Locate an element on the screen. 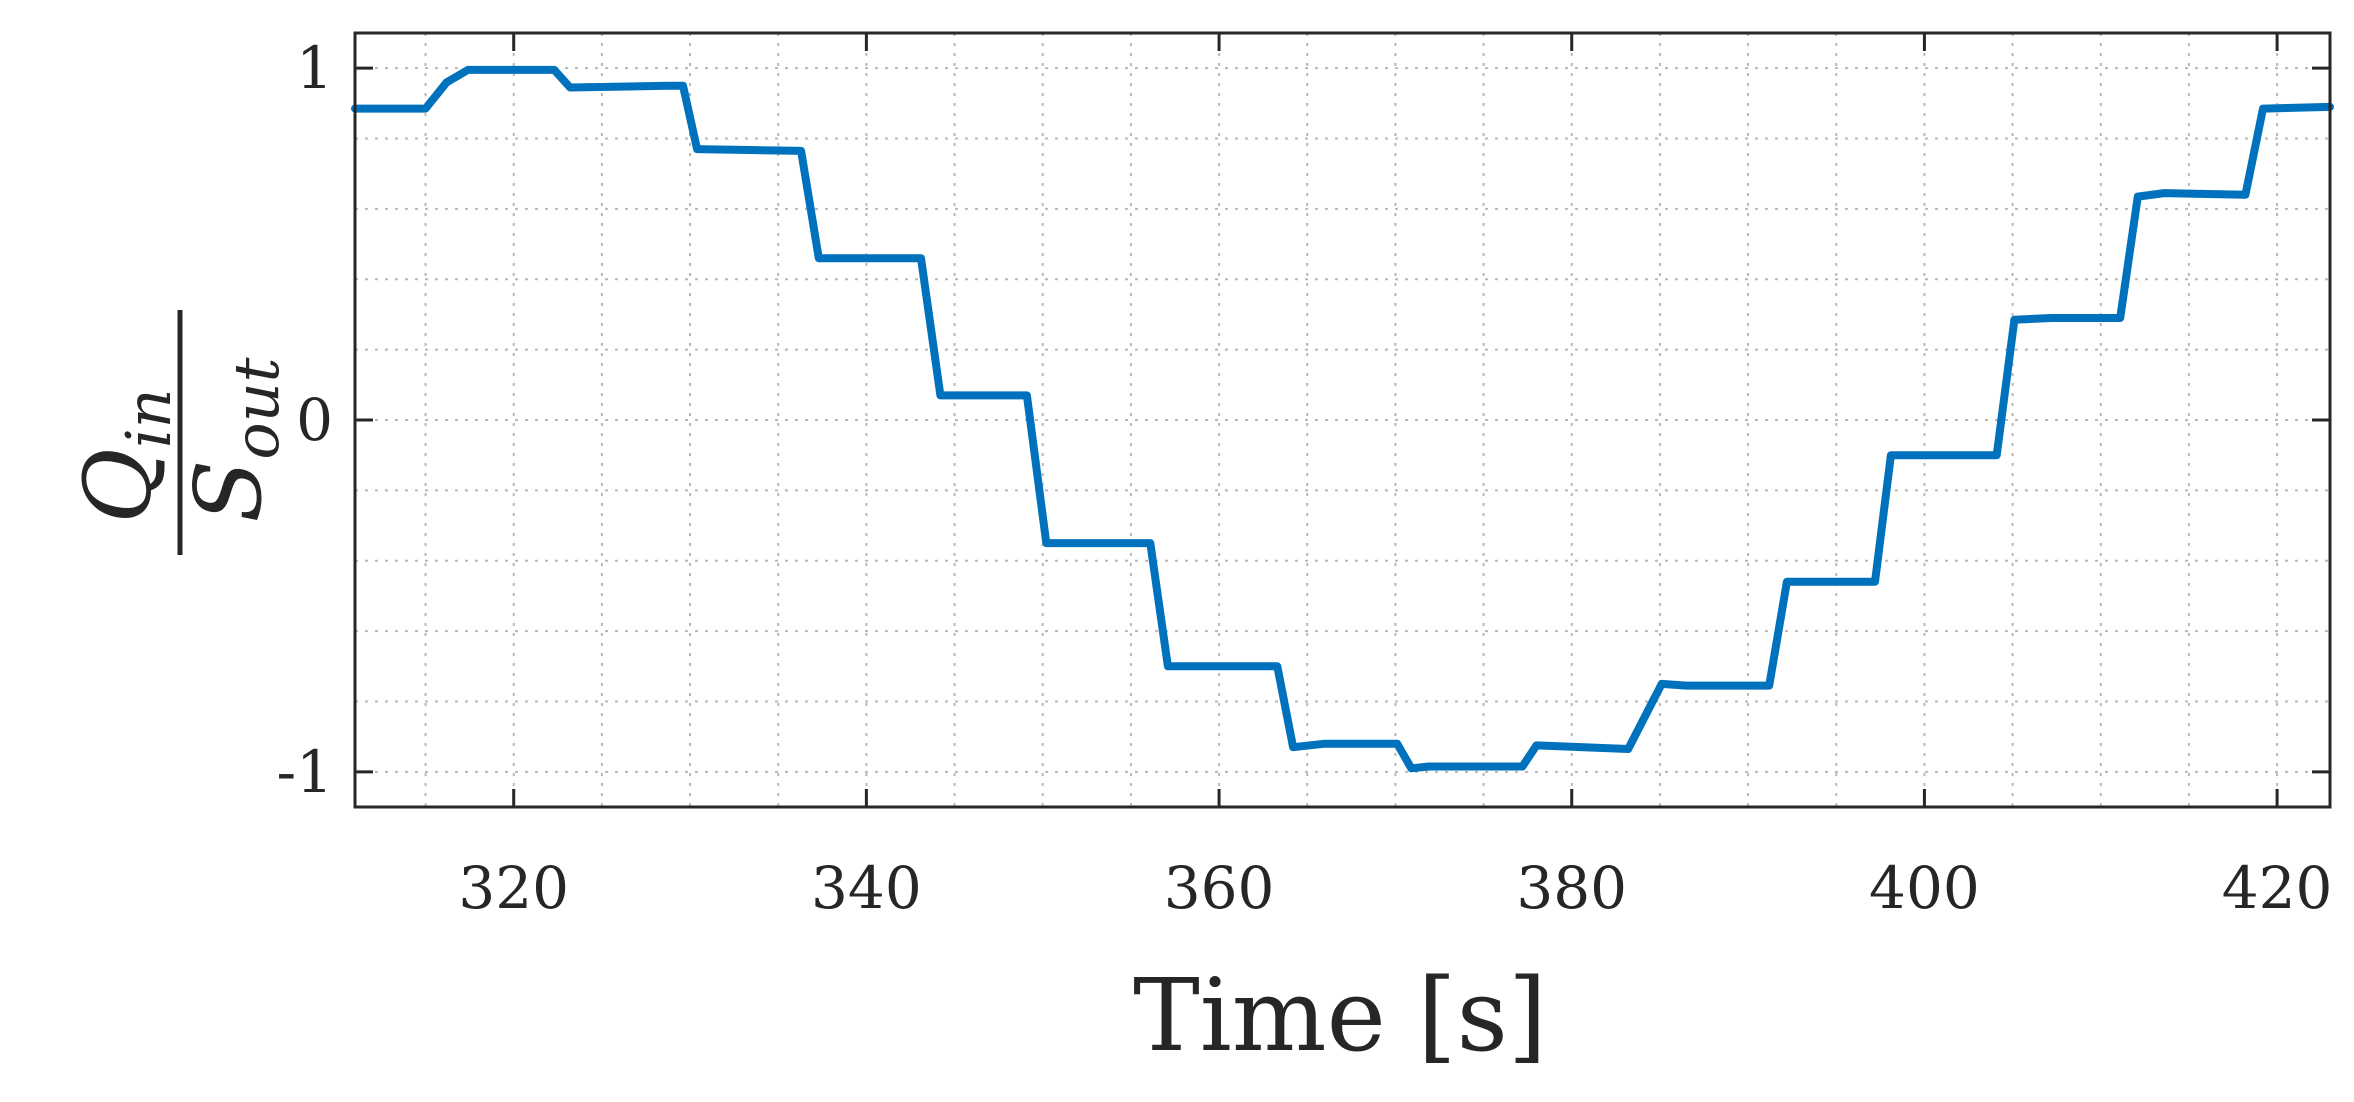 The image size is (2354, 1102). y-label-denominator-sub: out is located at coordinates (256, 408).